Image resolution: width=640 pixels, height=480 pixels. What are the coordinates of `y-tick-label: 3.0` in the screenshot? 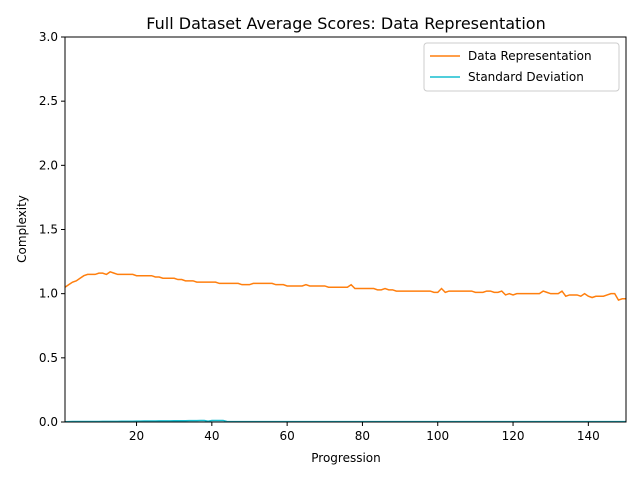 It's located at (48, 37).